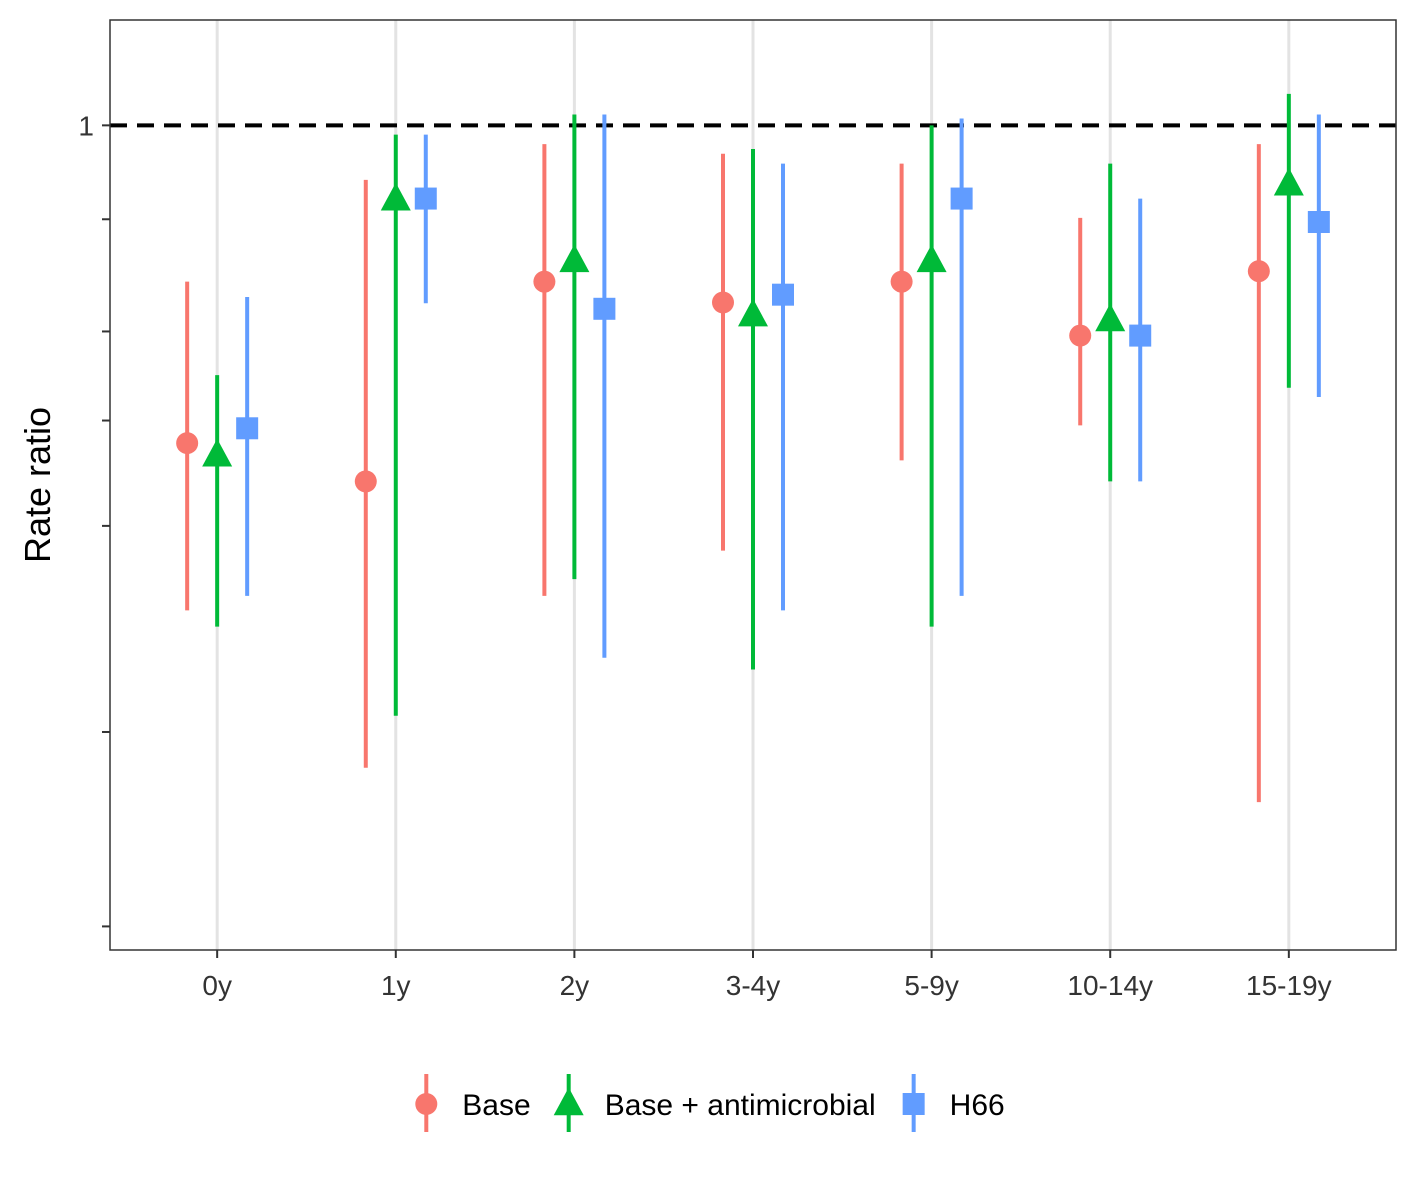  Describe the element at coordinates (1110, 985) in the screenshot. I see `x-tick-label: 10-14y` at that location.